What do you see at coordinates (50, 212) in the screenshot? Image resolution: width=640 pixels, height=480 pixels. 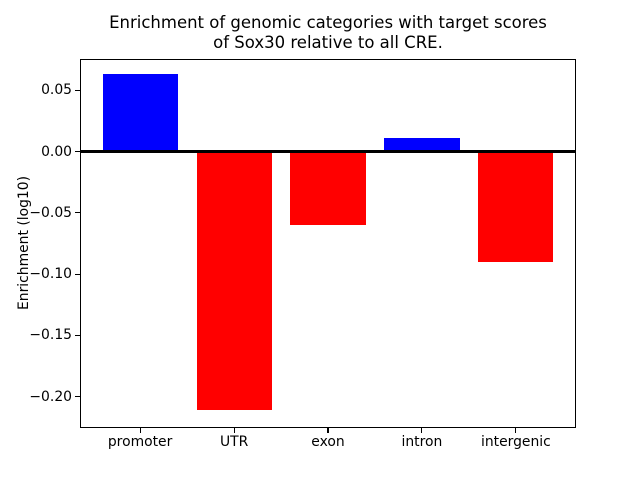 I see `y-tick-label: −0.05` at bounding box center [50, 212].